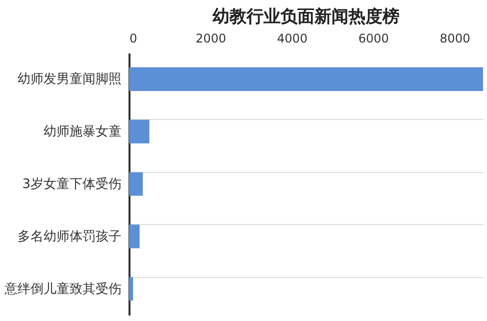  I want to click on y-tick-label: 意绊倒儿童致其受伤, so click(63, 288).